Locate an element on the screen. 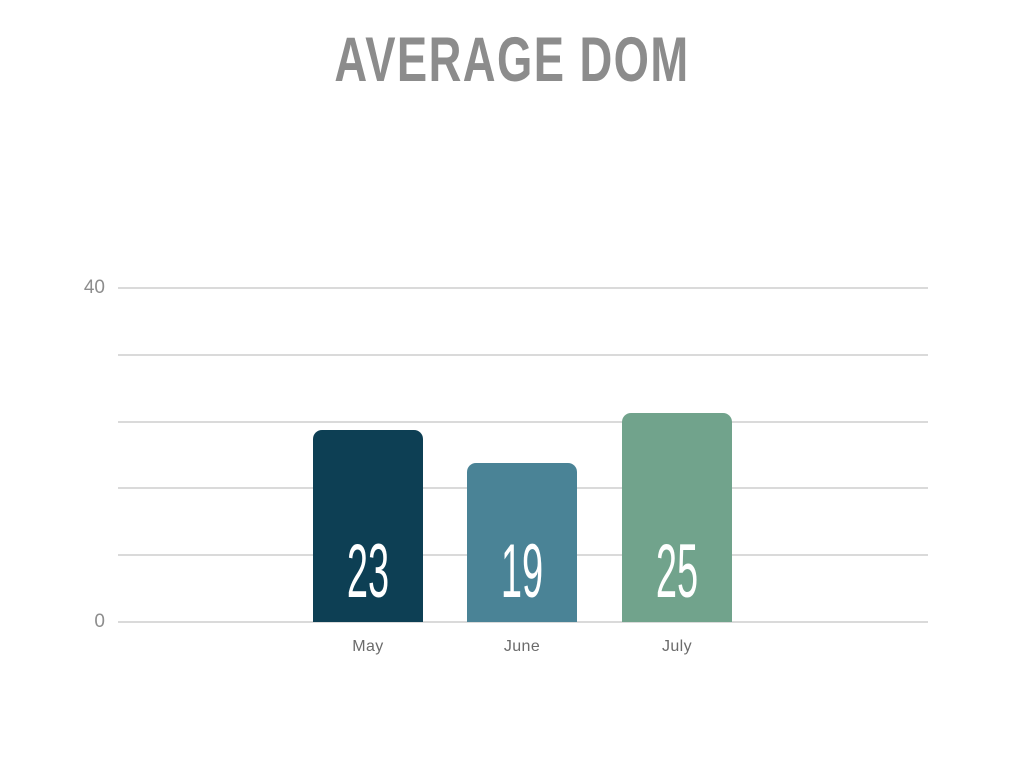  y-axis-tick-label: 0 is located at coordinates (99, 621).